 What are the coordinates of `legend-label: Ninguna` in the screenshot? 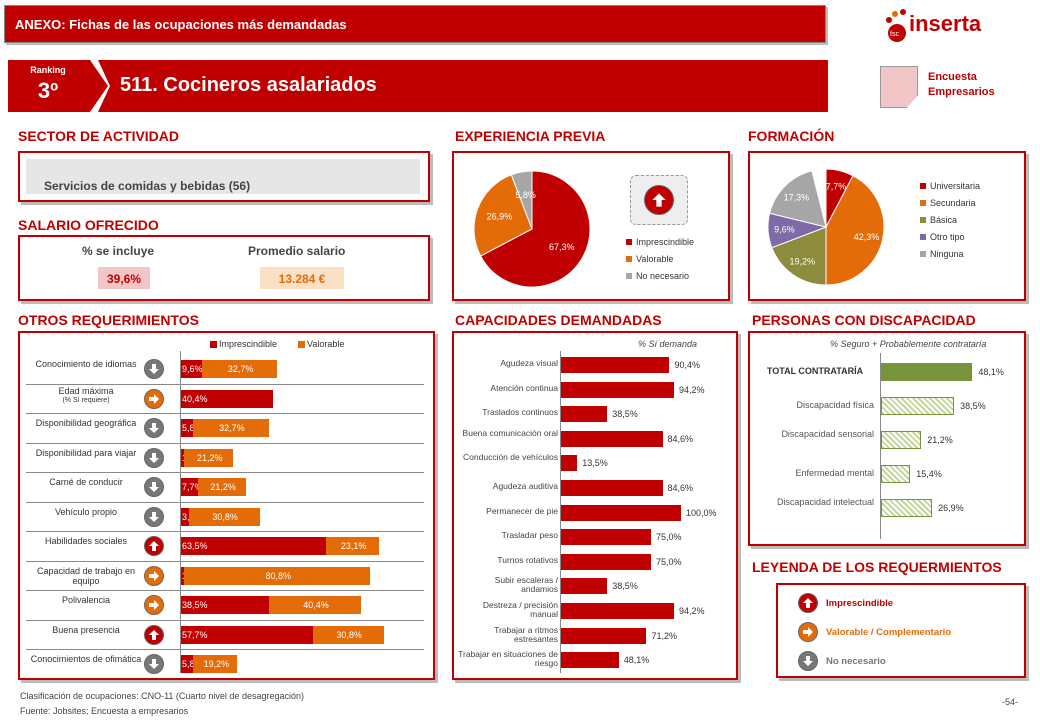 It's located at (947, 254).